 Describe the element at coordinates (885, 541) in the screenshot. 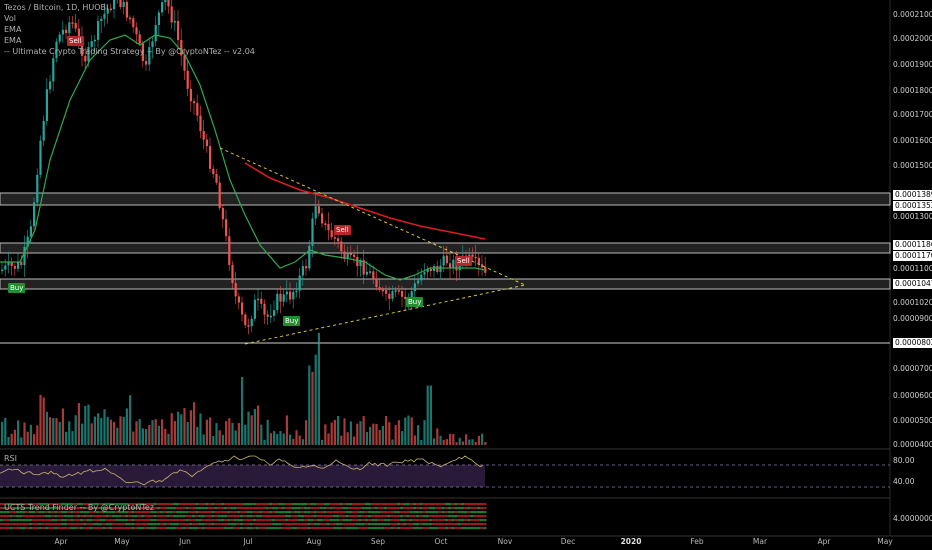

I see `time-tick: May` at that location.